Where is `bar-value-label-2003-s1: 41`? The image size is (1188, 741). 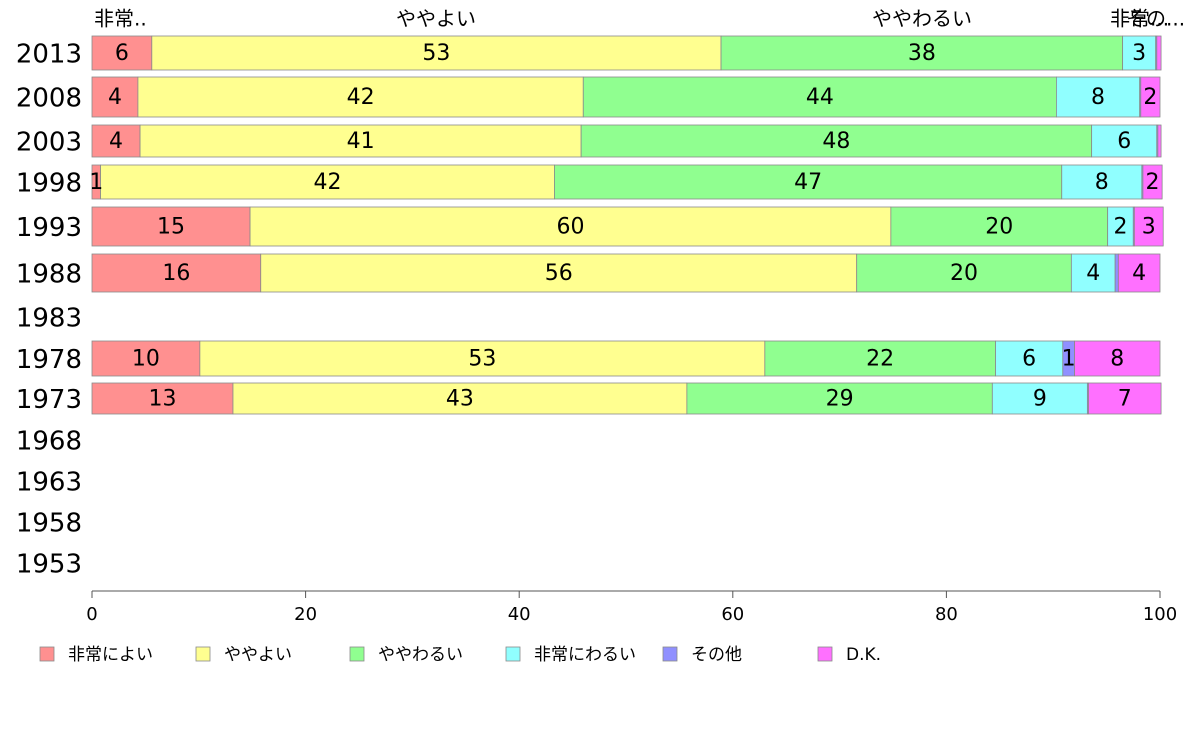
bar-value-label-2003-s1: 41 is located at coordinates (361, 141).